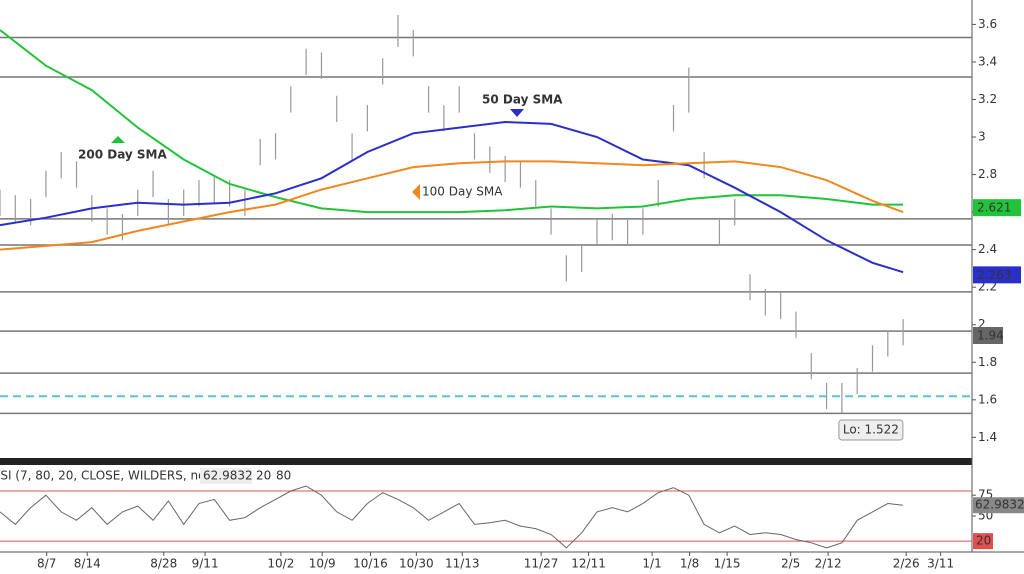  What do you see at coordinates (987, 99) in the screenshot?
I see `y-tick-label: 3.2` at bounding box center [987, 99].